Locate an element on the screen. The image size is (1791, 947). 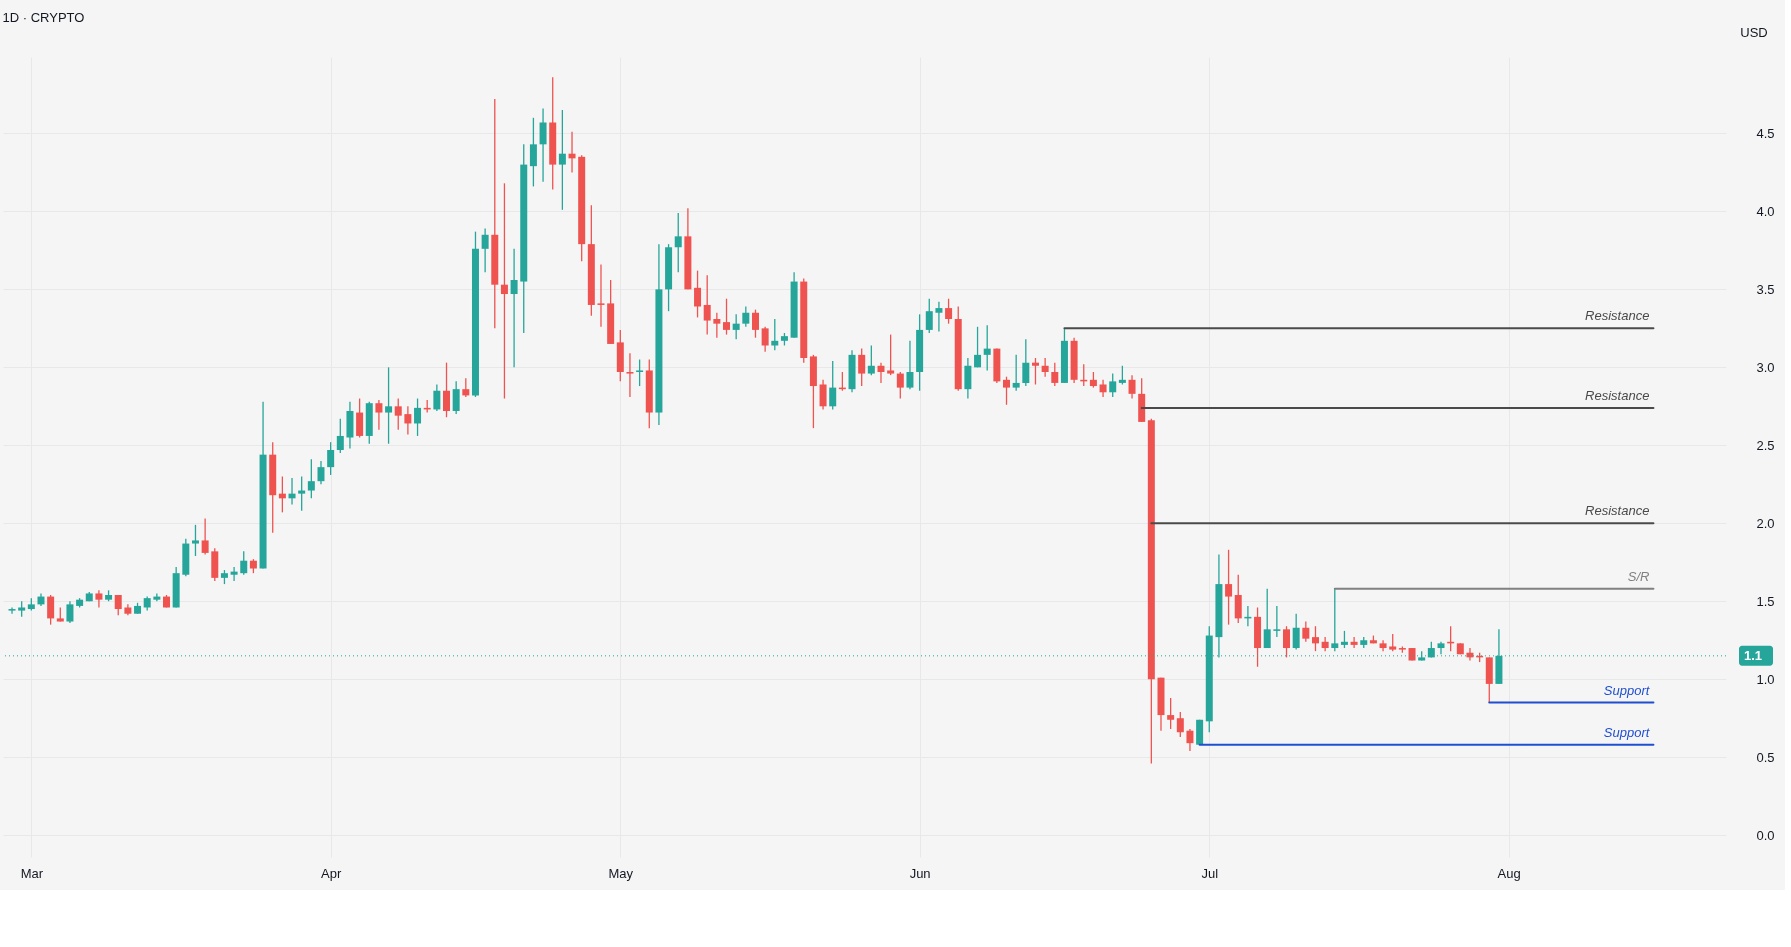
series-label: Support is located at coordinates (1627, 732).